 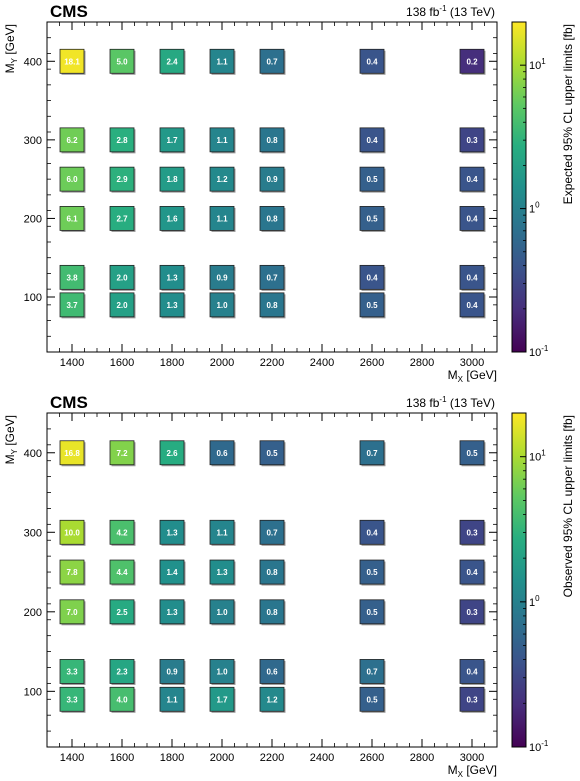 What do you see at coordinates (72, 453) in the screenshot?
I see `cell-value-label: 16.8` at bounding box center [72, 453].